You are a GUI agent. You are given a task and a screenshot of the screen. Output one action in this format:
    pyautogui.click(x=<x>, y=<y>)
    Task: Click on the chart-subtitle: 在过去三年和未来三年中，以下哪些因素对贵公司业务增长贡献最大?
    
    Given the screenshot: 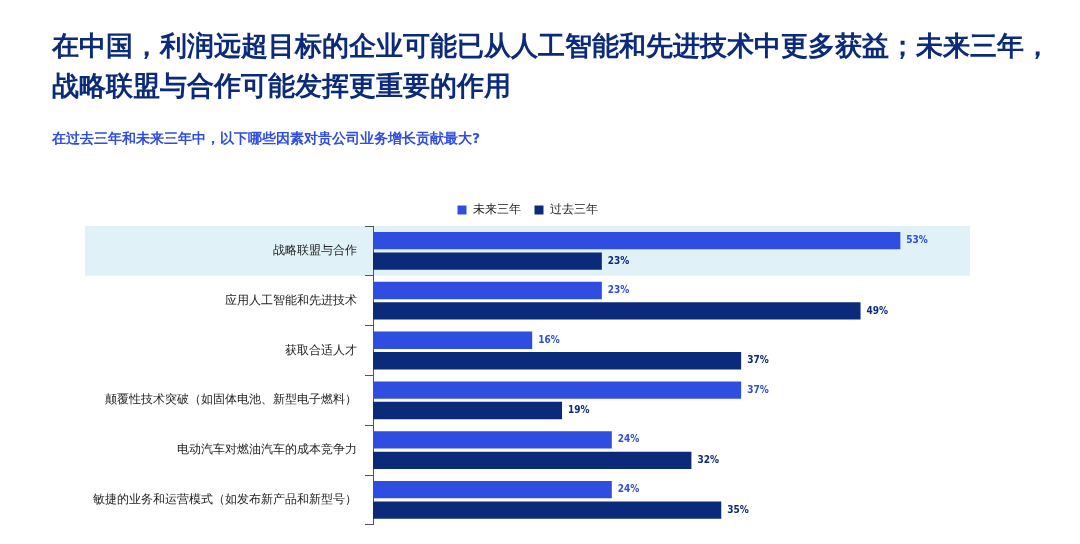 What is the action you would take?
    pyautogui.click(x=266, y=139)
    